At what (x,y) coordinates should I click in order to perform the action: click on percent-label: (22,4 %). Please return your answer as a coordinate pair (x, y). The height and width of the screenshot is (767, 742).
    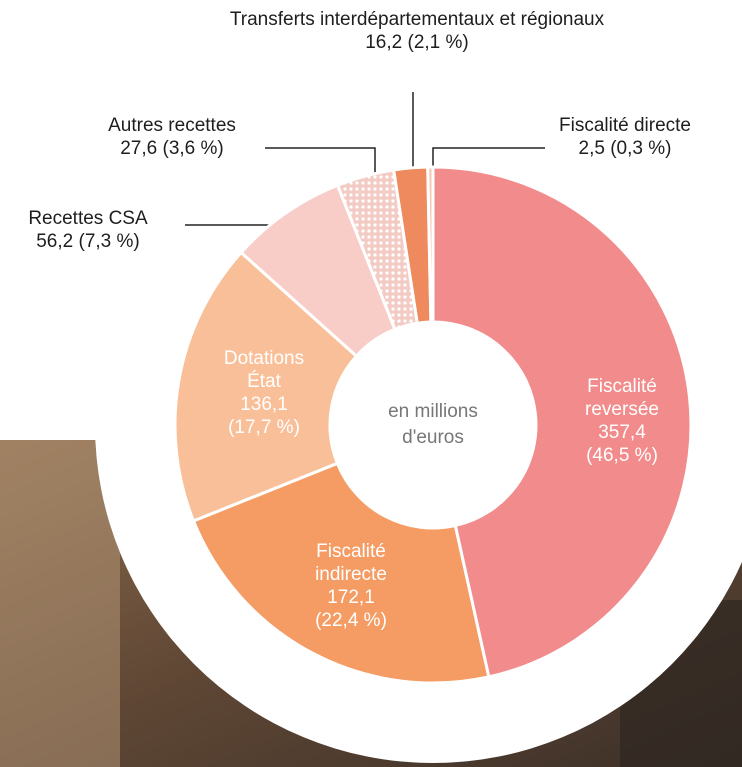
    Looking at the image, I should click on (351, 620).